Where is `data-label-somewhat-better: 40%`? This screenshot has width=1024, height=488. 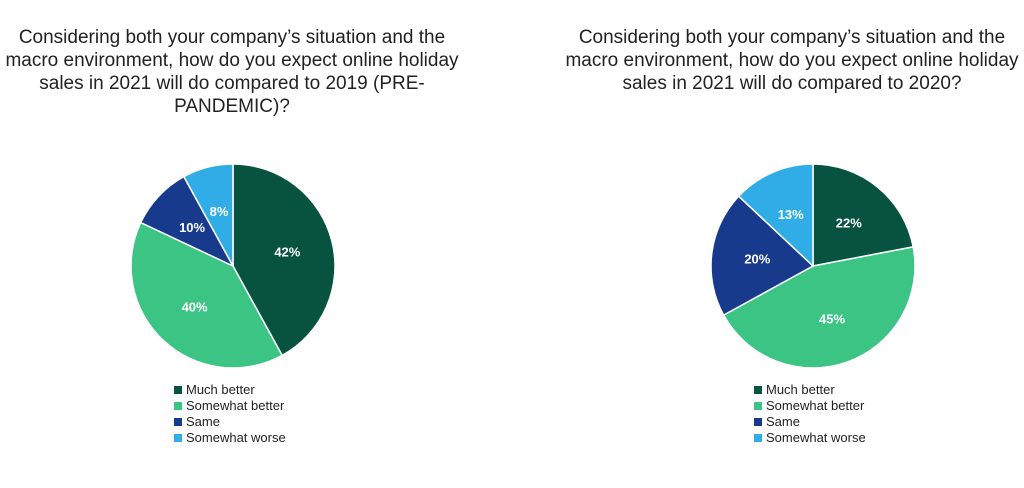
data-label-somewhat-better: 40% is located at coordinates (195, 306).